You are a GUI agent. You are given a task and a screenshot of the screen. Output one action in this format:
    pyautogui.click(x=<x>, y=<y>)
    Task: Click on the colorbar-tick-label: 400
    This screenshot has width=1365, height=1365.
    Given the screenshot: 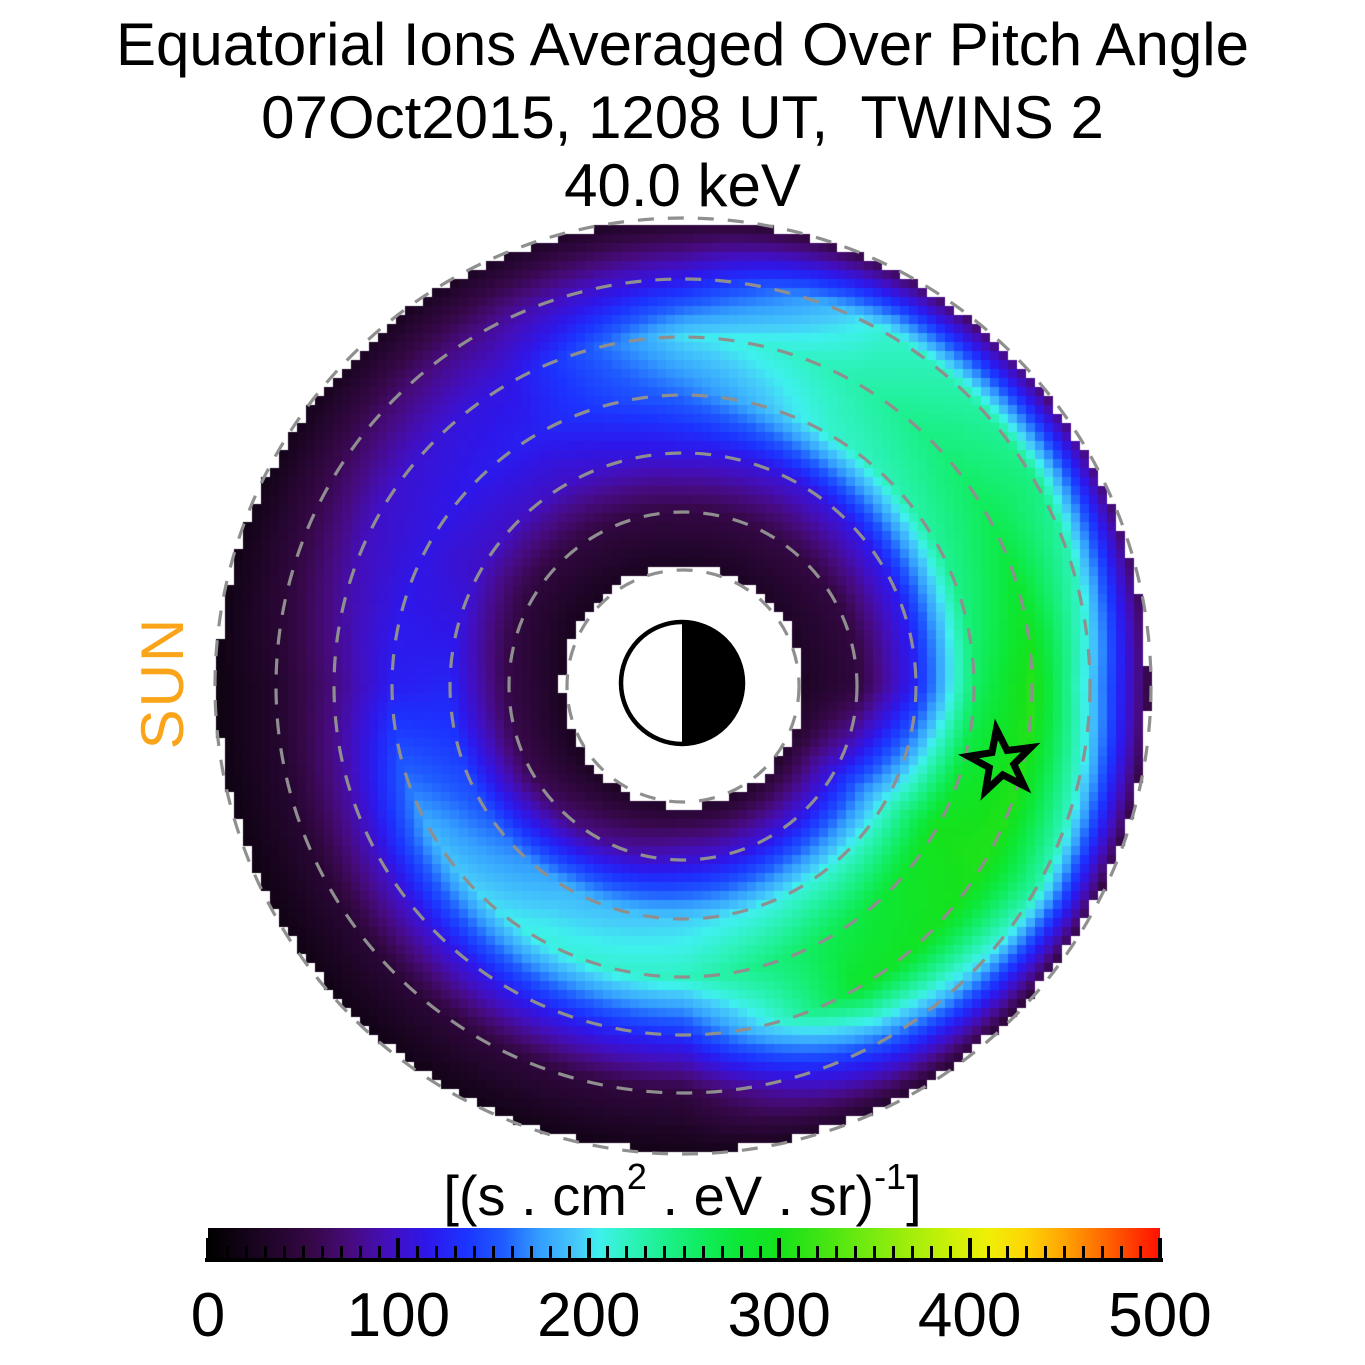 What is the action you would take?
    pyautogui.click(x=969, y=1315)
    